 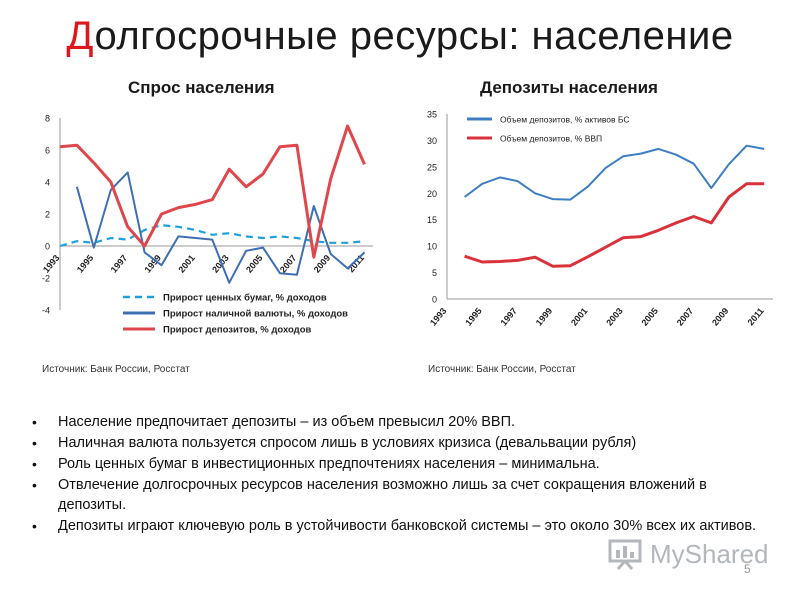 I want to click on y-tick-label: 25, so click(x=432, y=167).